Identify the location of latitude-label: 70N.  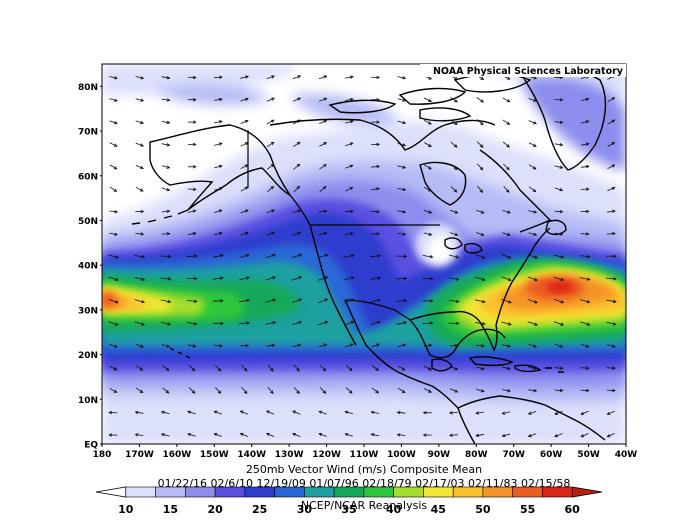
(88, 133).